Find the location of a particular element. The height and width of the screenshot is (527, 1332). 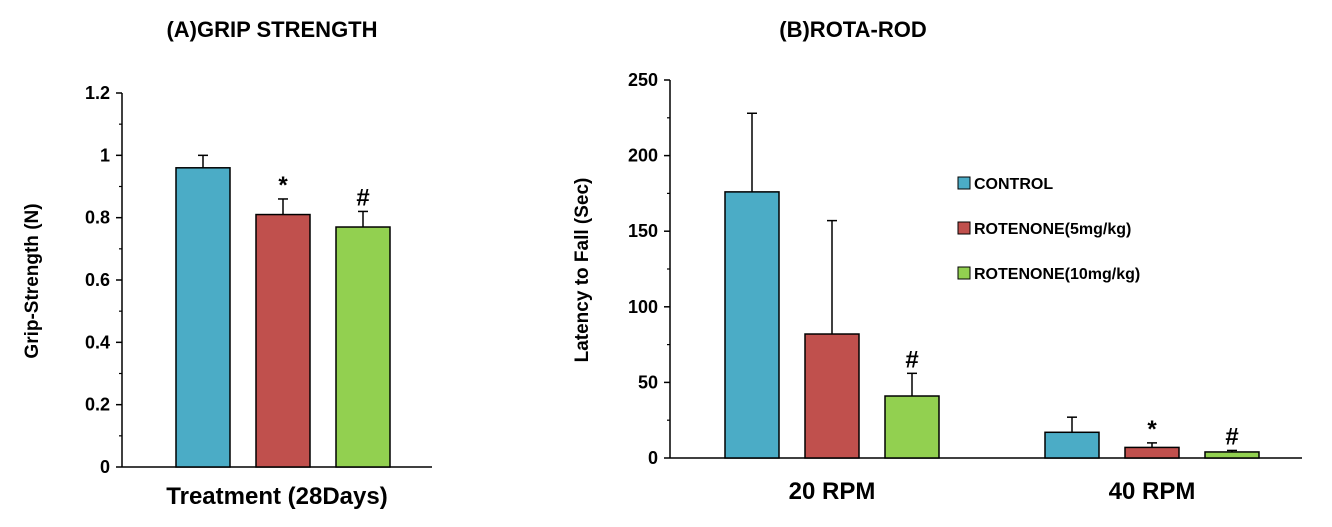

panel-b-legend: CONTROL ROTENONE(5mg/kg) ROTENONE(10mg/kg) is located at coordinates (1048, 229).